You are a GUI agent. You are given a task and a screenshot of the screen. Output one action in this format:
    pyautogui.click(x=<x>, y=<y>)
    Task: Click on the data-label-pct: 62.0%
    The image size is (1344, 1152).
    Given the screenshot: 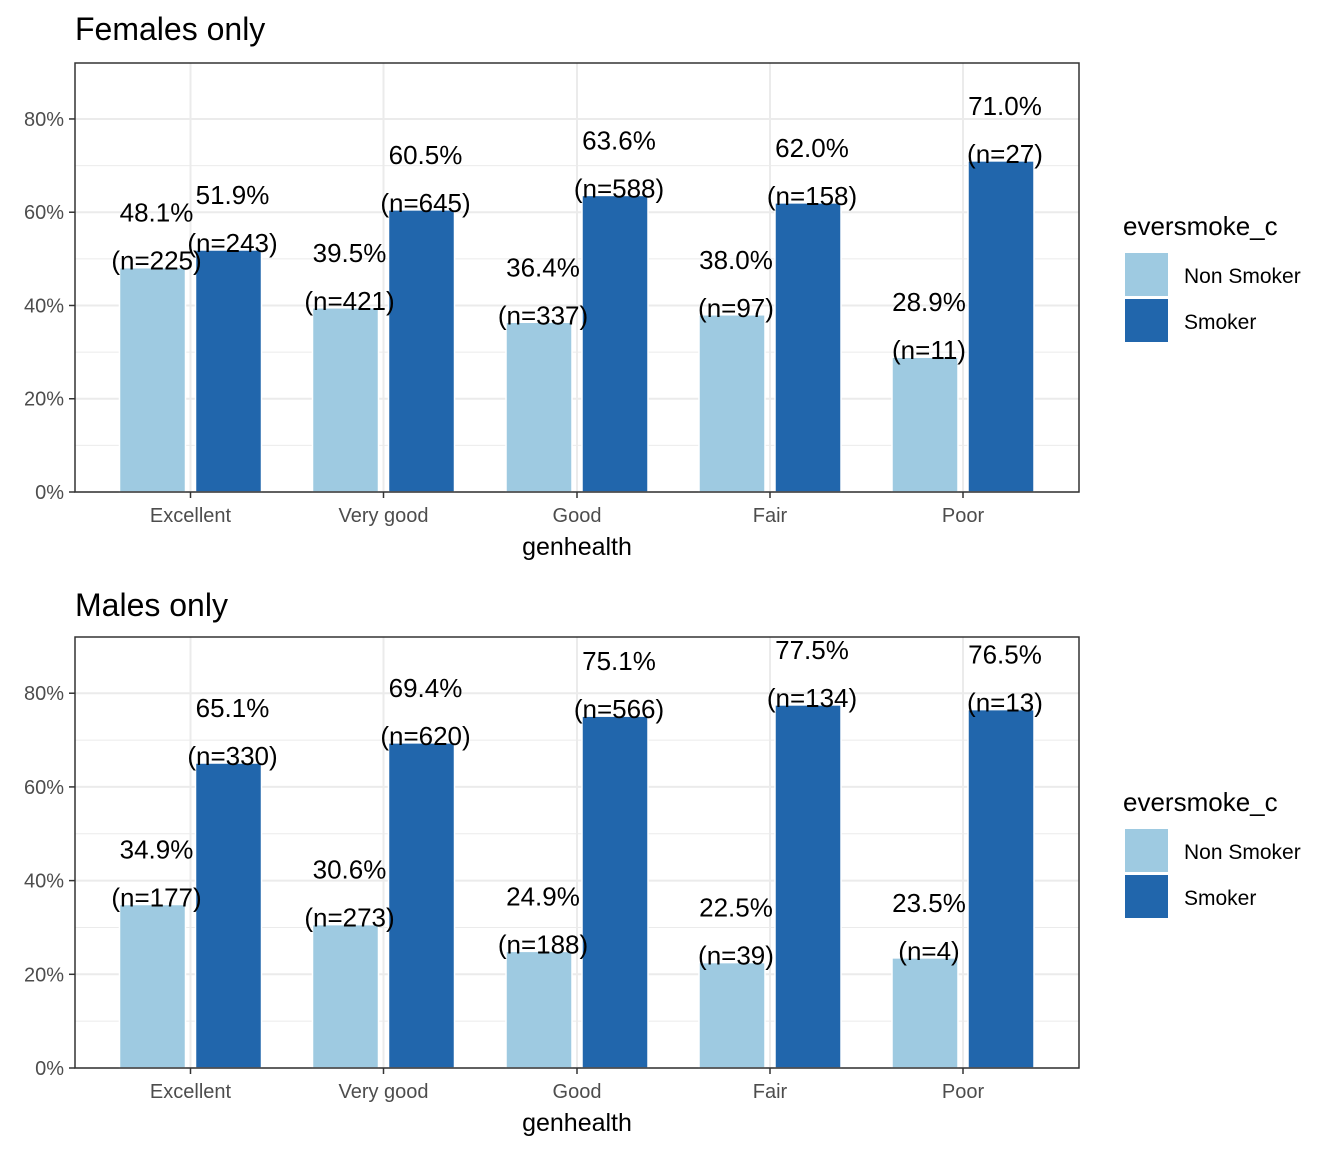 What is the action you would take?
    pyautogui.click(x=812, y=148)
    